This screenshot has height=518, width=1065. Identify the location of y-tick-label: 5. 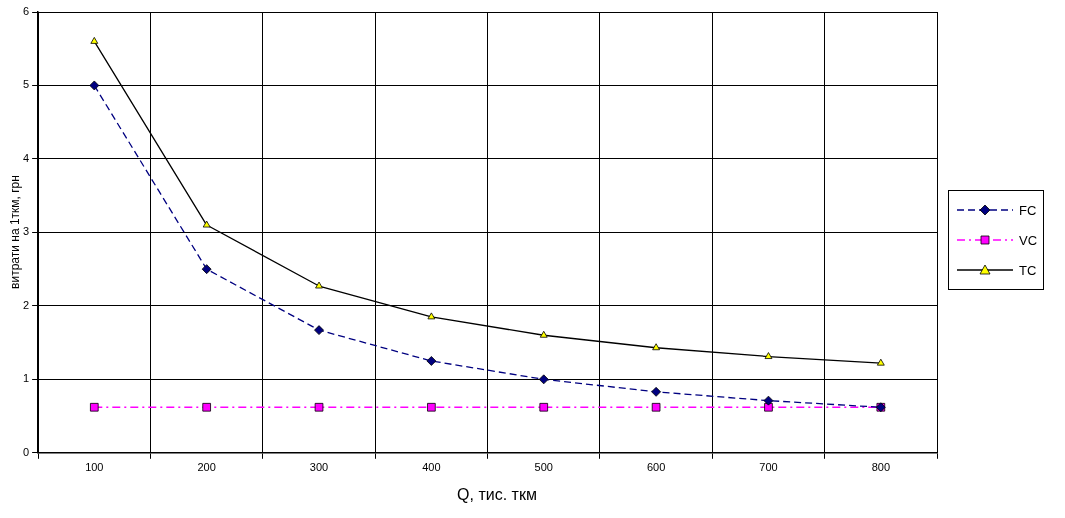
(26, 84).